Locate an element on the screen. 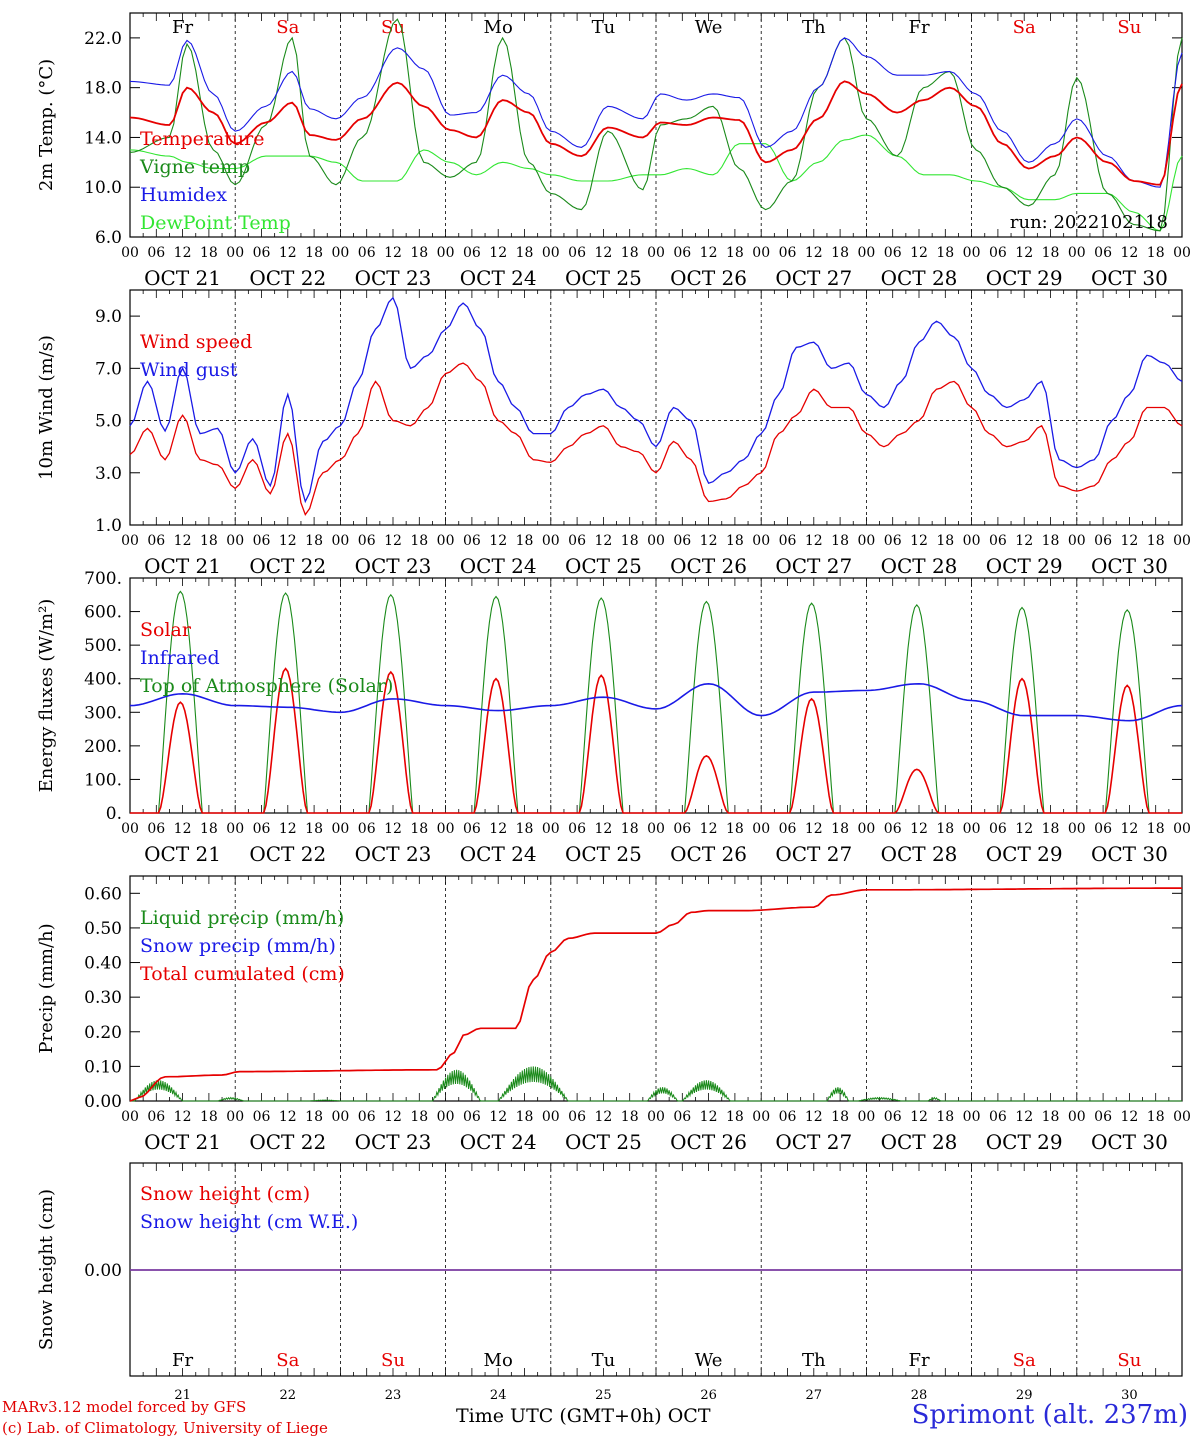 Image resolution: width=1194 pixels, height=1440 pixels. y-tick-label: 0.00 is located at coordinates (103, 1102).